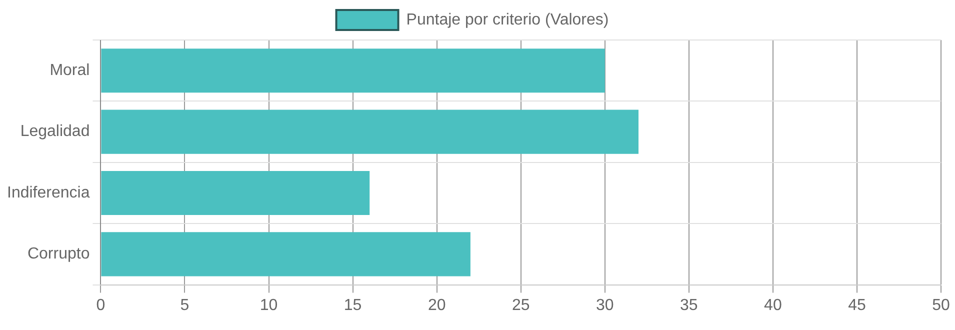 The height and width of the screenshot is (330, 955). Describe the element at coordinates (185, 305) in the screenshot. I see `x-tick-label: 5` at that location.